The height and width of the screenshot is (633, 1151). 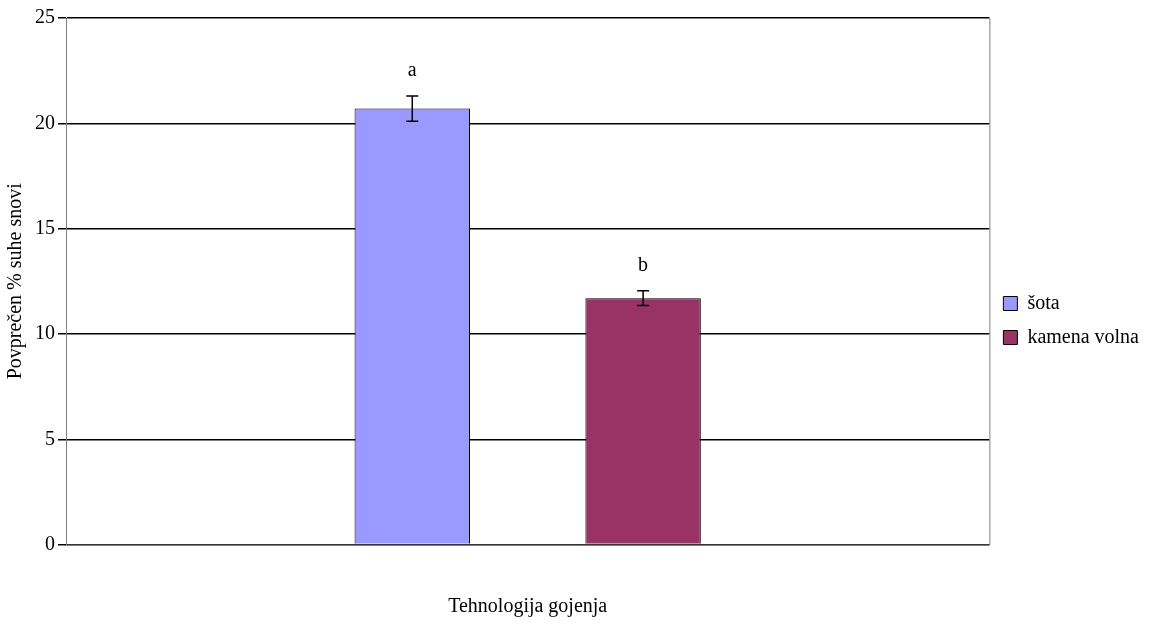 I want to click on y-tick-label: 10, so click(x=45, y=332).